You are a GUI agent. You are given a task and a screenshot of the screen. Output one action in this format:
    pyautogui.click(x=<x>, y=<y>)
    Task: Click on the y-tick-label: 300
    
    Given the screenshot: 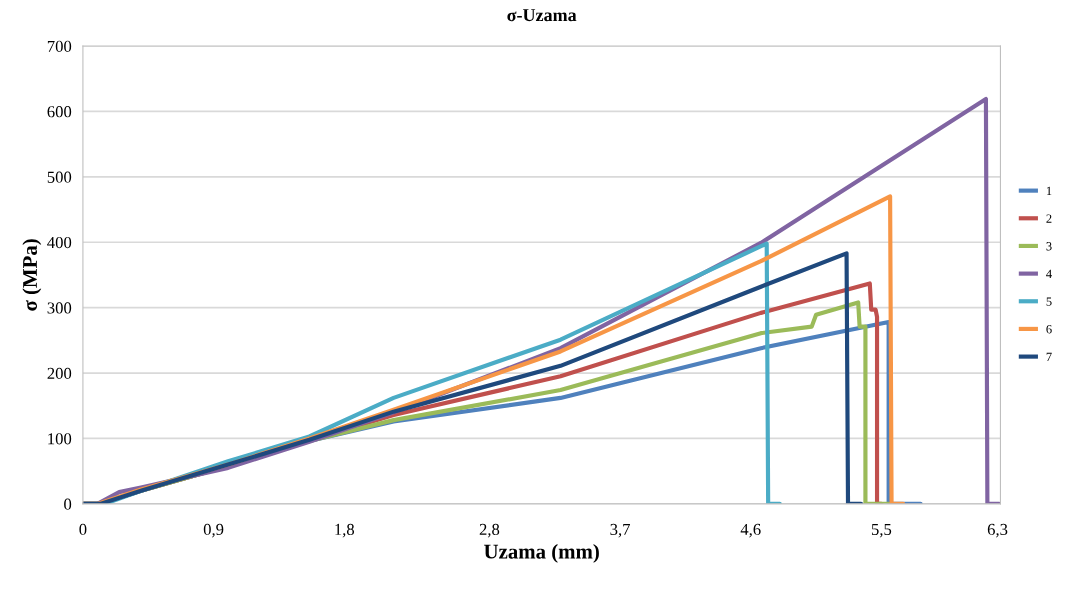 What is the action you would take?
    pyautogui.click(x=59, y=308)
    